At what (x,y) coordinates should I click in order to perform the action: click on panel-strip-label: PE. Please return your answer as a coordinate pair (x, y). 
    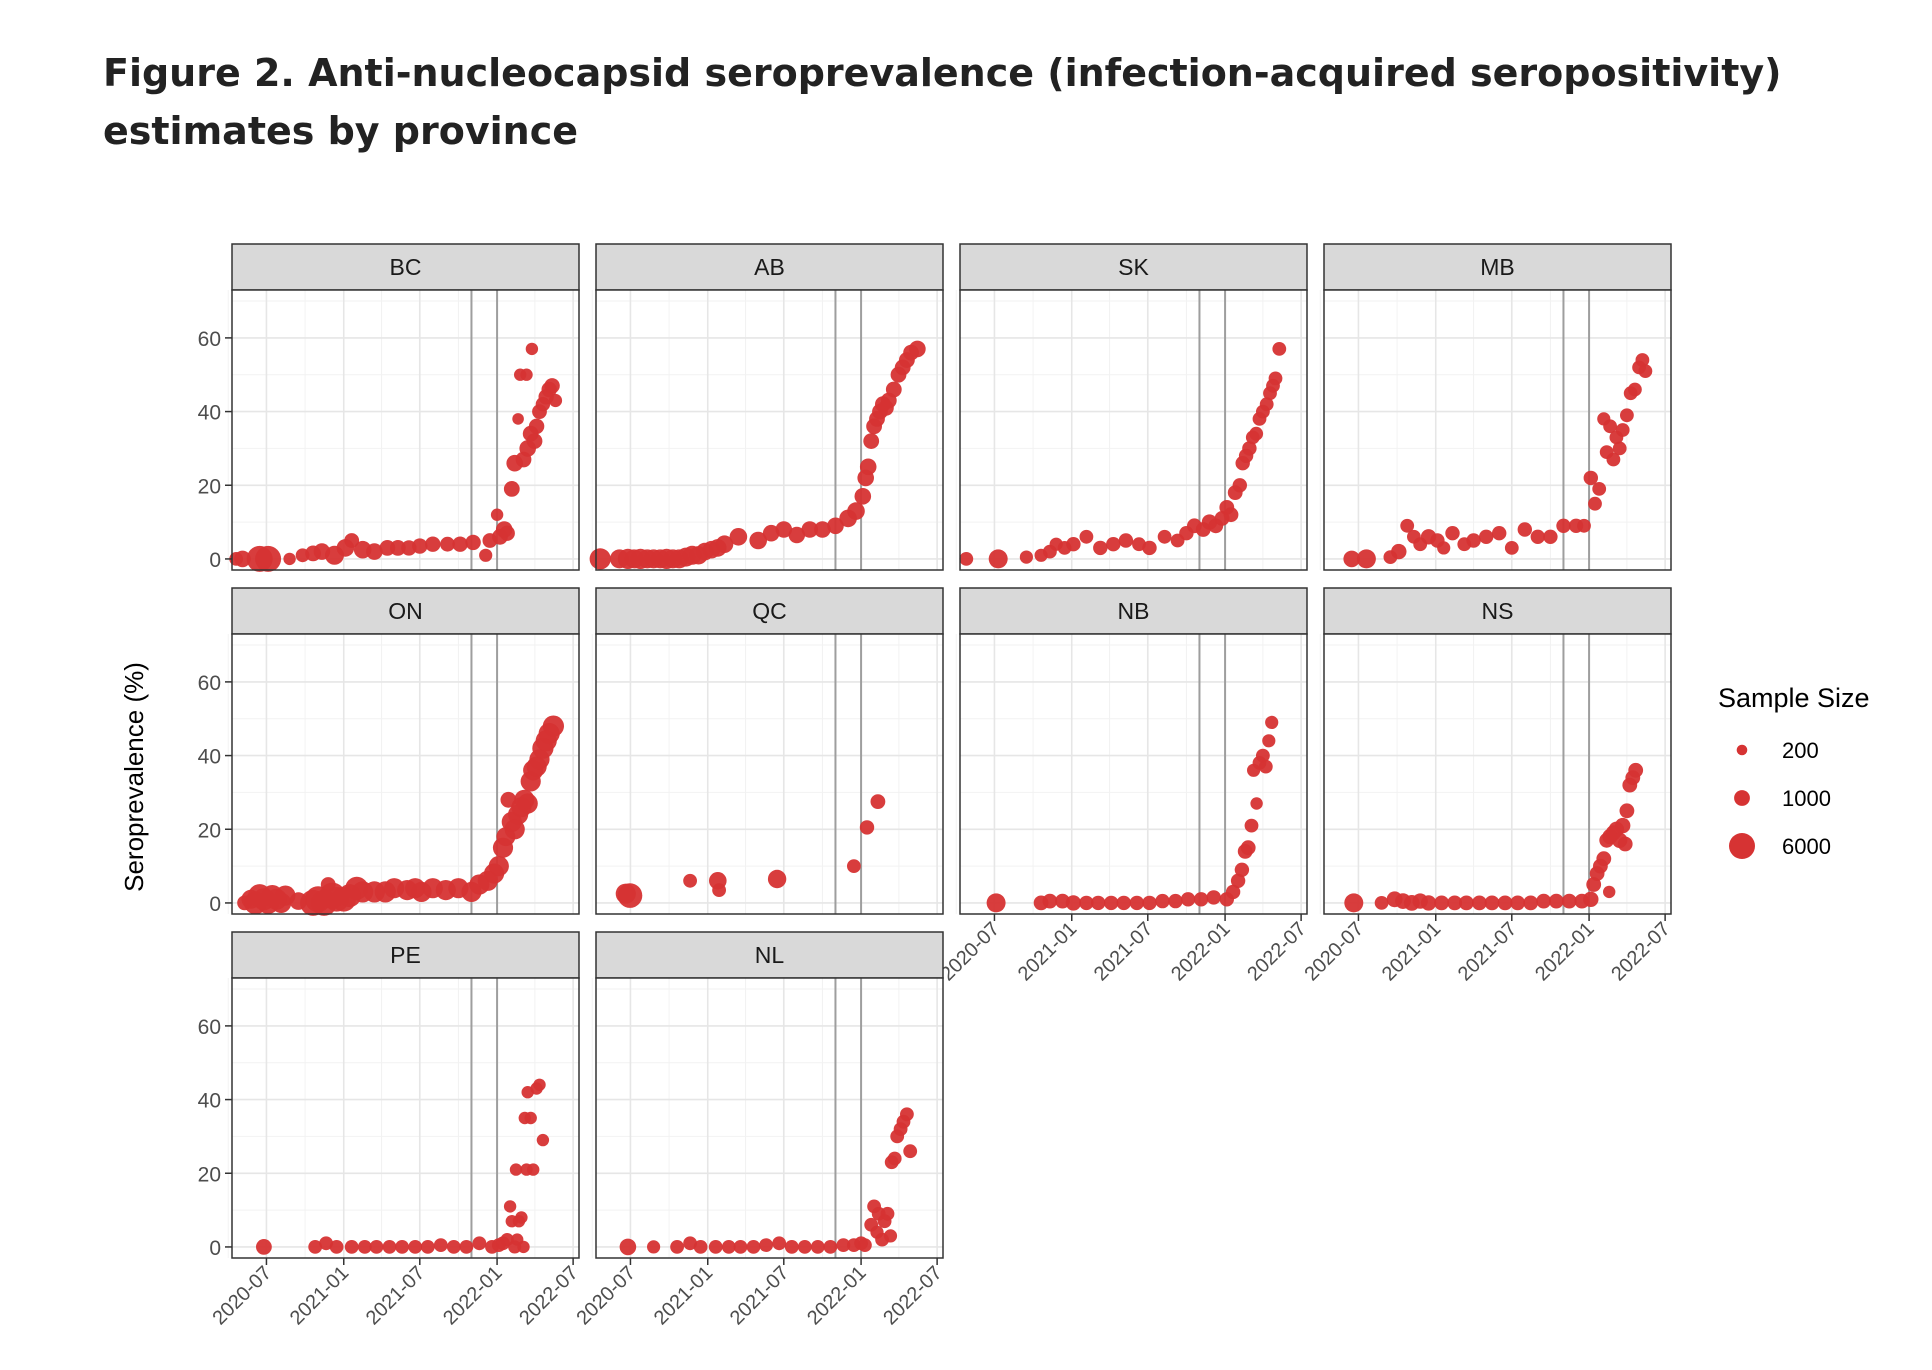
    Looking at the image, I should click on (405, 955).